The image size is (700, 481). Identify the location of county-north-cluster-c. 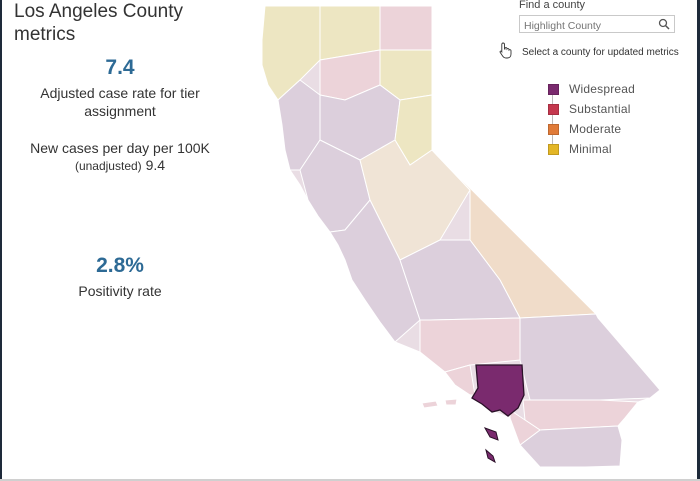
(406, 28).